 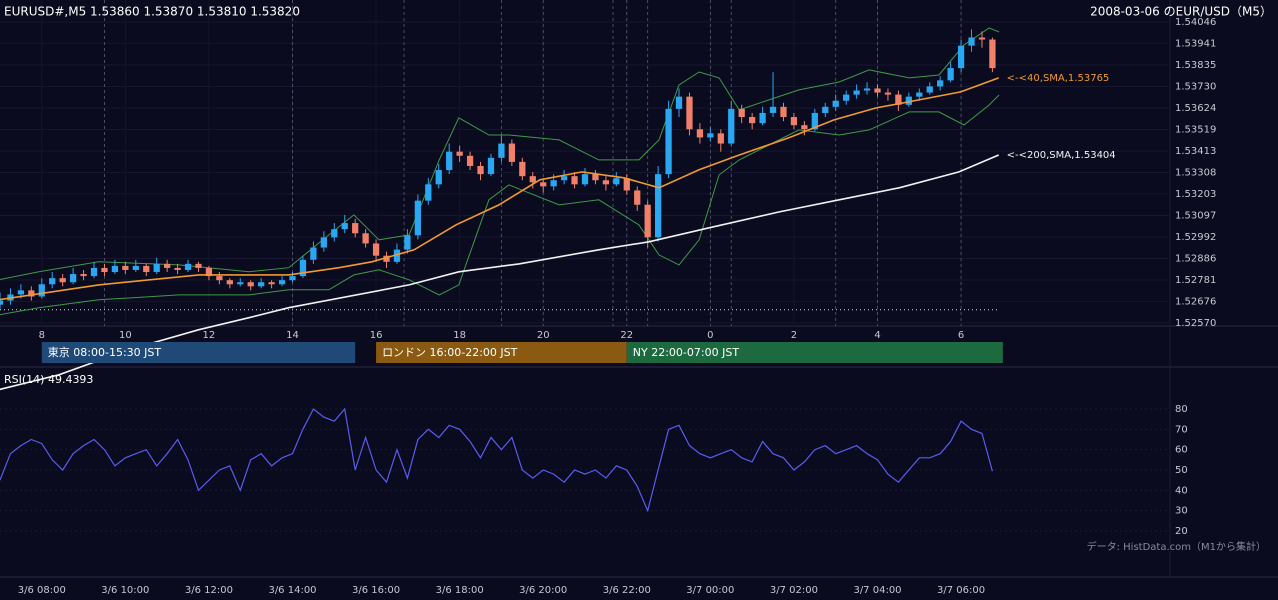 I want to click on rsi-line, so click(x=496, y=460).